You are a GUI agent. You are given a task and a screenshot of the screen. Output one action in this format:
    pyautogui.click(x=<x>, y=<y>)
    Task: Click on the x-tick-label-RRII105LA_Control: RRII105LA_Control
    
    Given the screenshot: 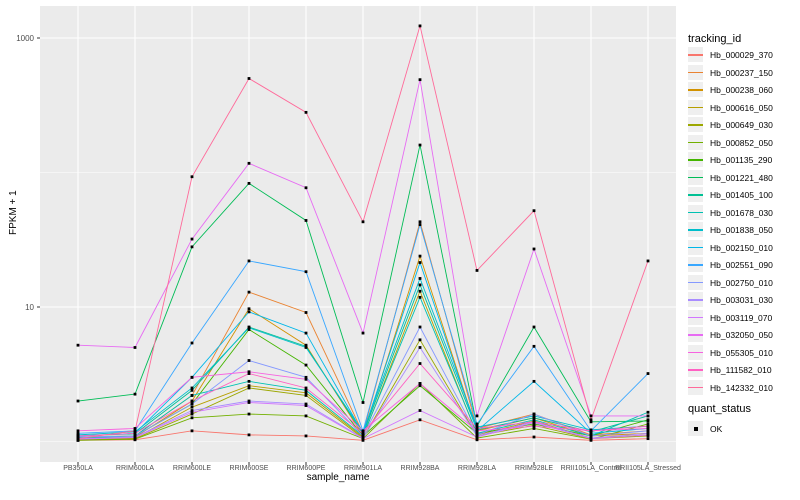 What is the action you would take?
    pyautogui.click(x=591, y=468)
    